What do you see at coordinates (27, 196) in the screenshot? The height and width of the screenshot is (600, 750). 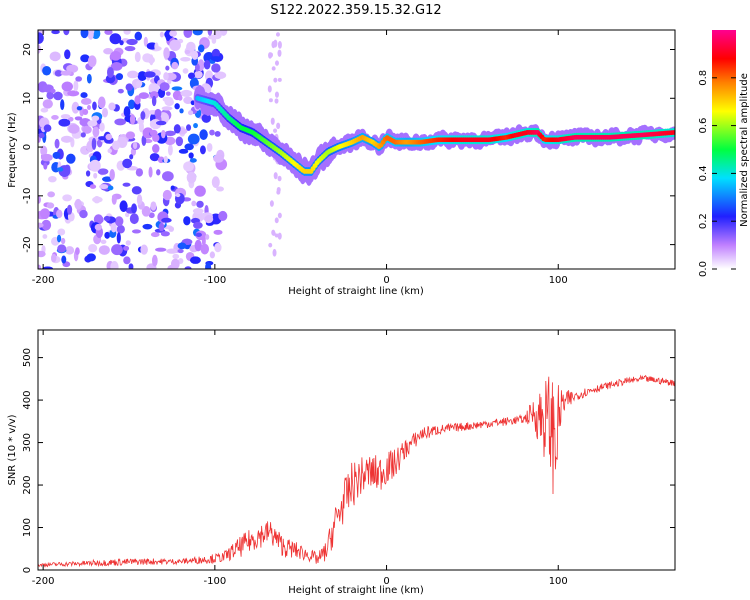 I see `spectrogram-y-tick-label: -10` at bounding box center [27, 196].